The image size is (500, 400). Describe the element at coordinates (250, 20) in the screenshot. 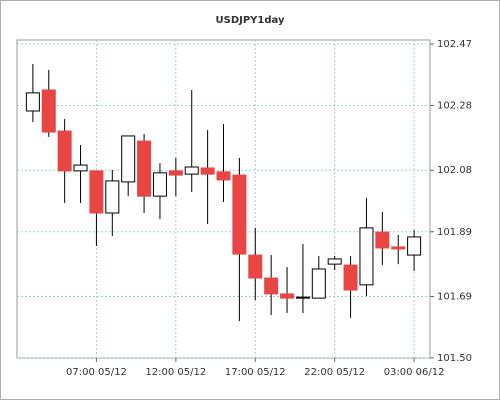

I see `chart-title: USDJPY1day` at that location.